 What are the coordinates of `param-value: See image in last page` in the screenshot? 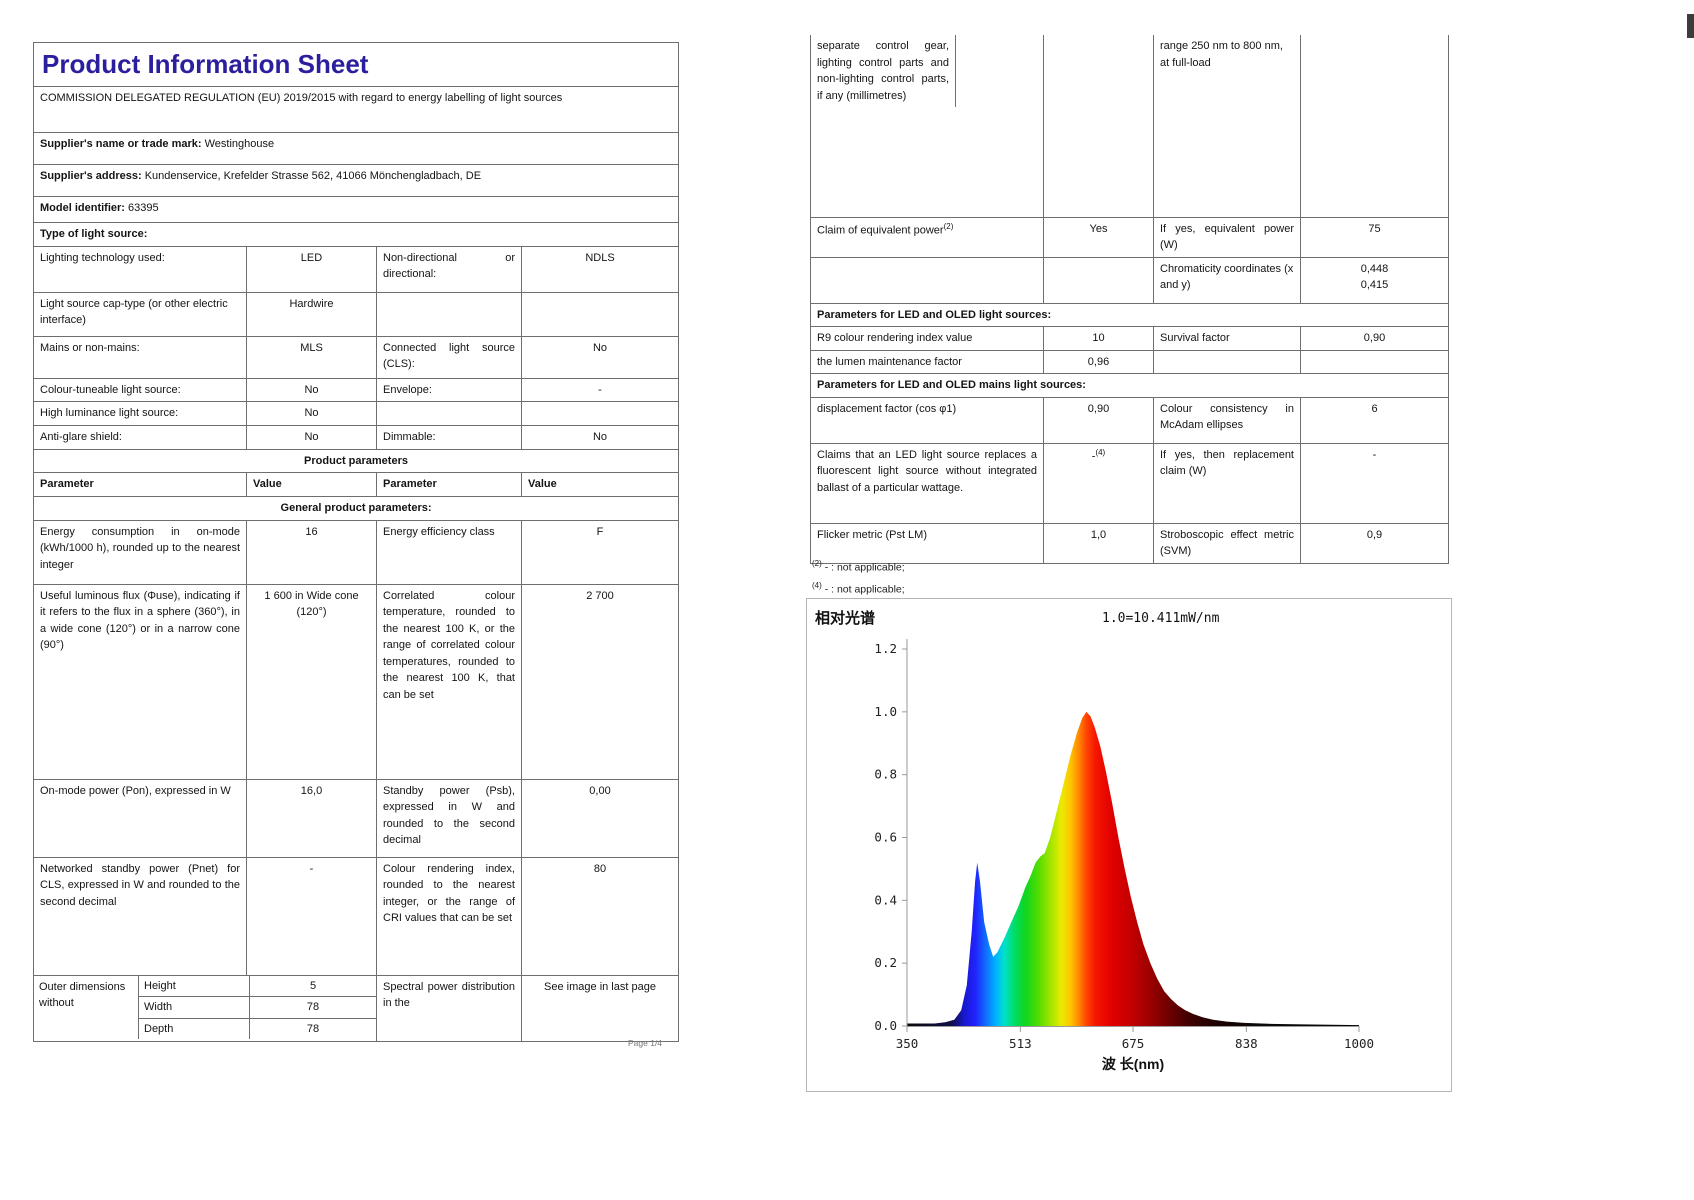 It's located at (600, 1008).